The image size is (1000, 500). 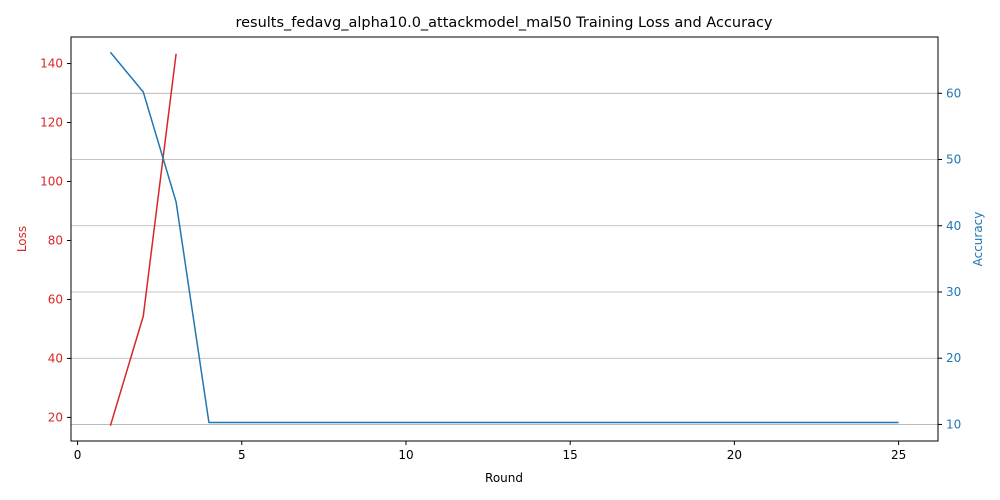 What do you see at coordinates (978, 239) in the screenshot?
I see `y-axis-right-title: Accuracy` at bounding box center [978, 239].